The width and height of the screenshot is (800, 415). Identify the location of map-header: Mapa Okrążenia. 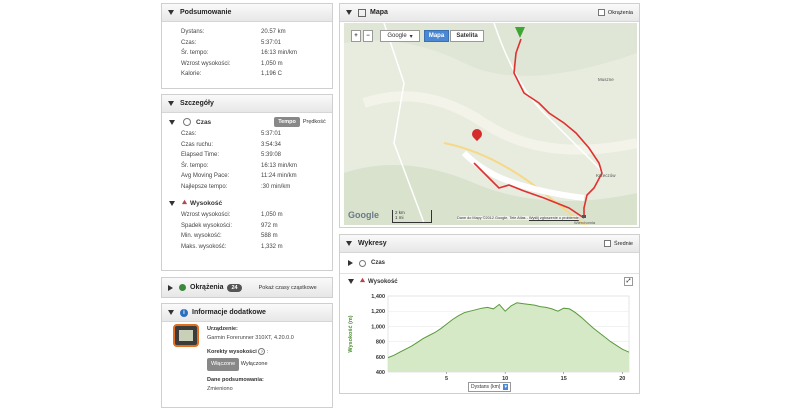
(489, 13).